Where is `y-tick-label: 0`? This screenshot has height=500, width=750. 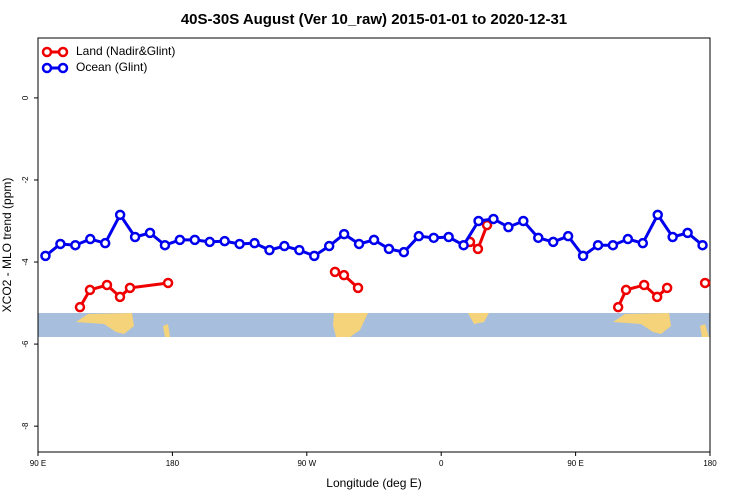 y-tick-label: 0 is located at coordinates (25, 97).